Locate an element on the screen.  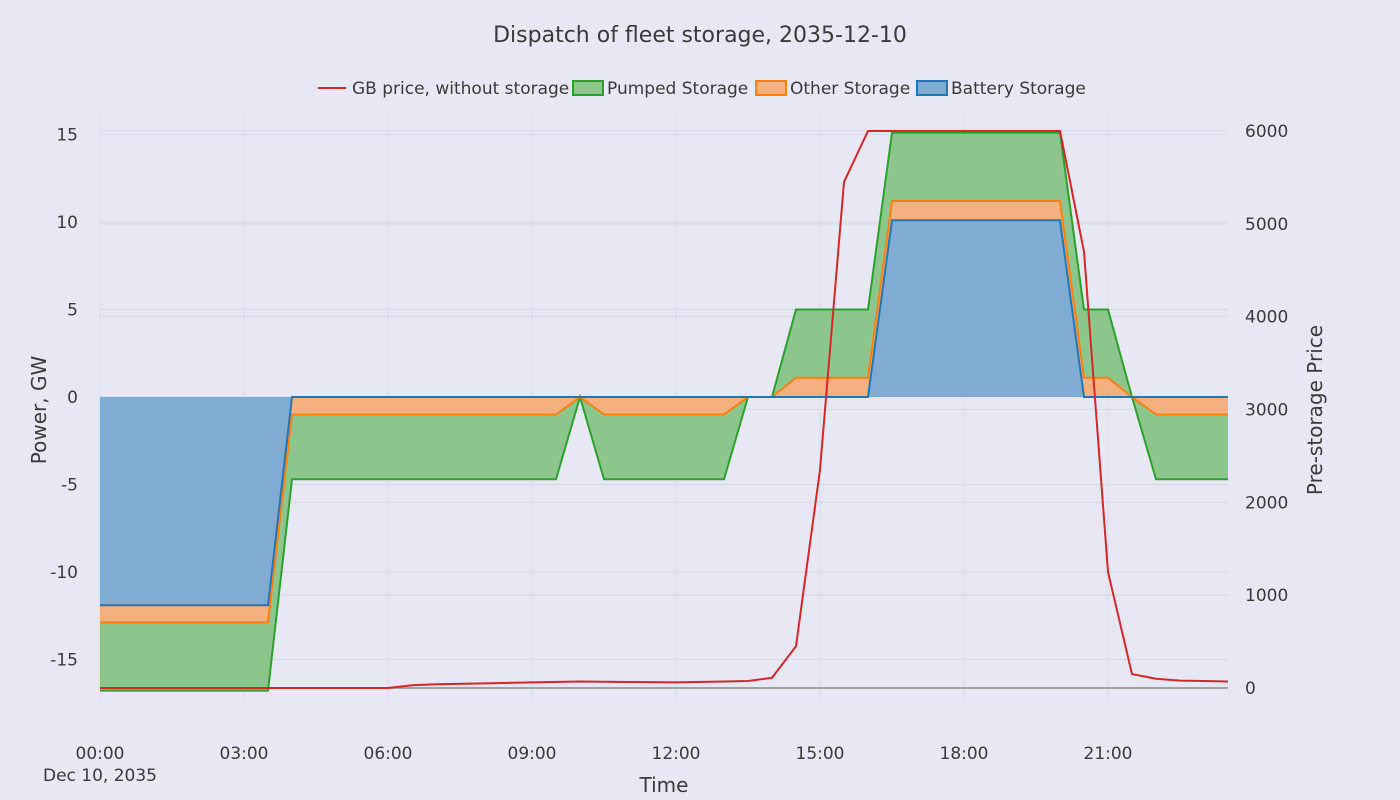
y-axis-left: 15 10 5 0 -5 -10 -15 is located at coordinates (64, 398).